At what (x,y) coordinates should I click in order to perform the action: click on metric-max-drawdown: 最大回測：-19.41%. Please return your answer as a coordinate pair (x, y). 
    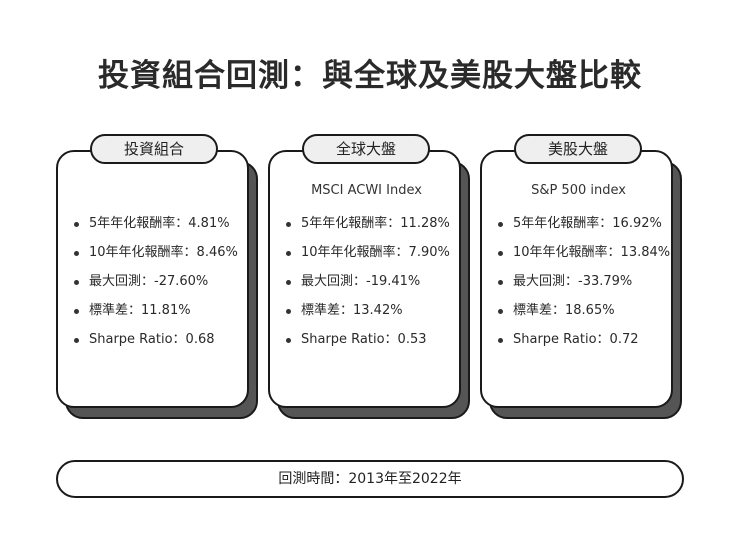
    Looking at the image, I should click on (368, 287).